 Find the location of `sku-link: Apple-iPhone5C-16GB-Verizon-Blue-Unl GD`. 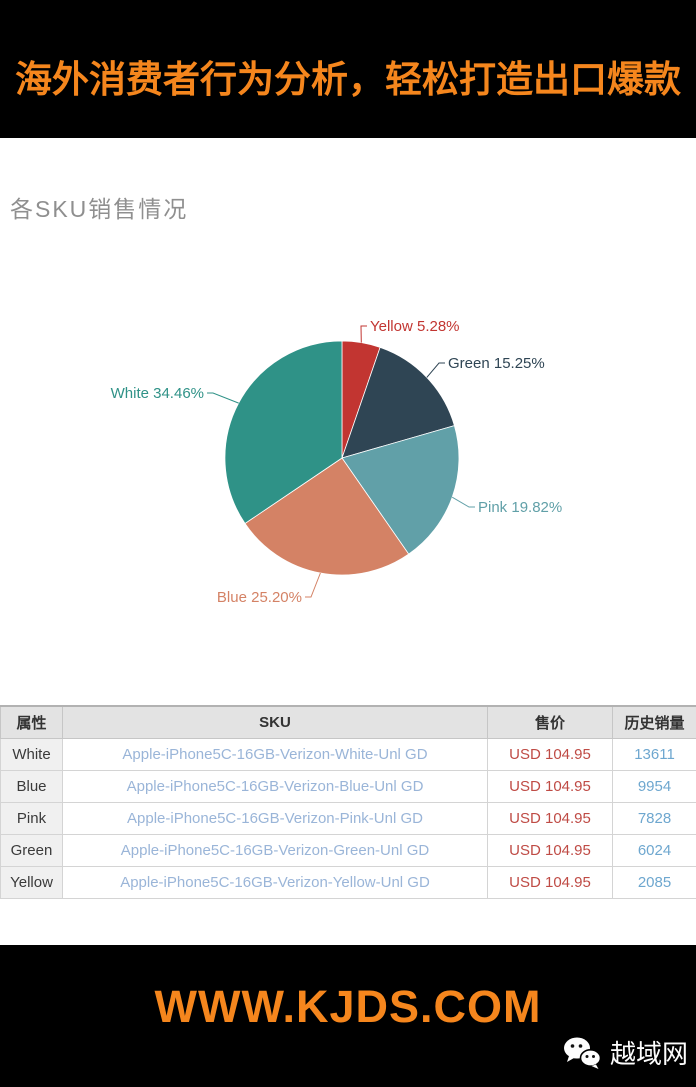

sku-link: Apple-iPhone5C-16GB-Verizon-Blue-Unl GD is located at coordinates (275, 786).